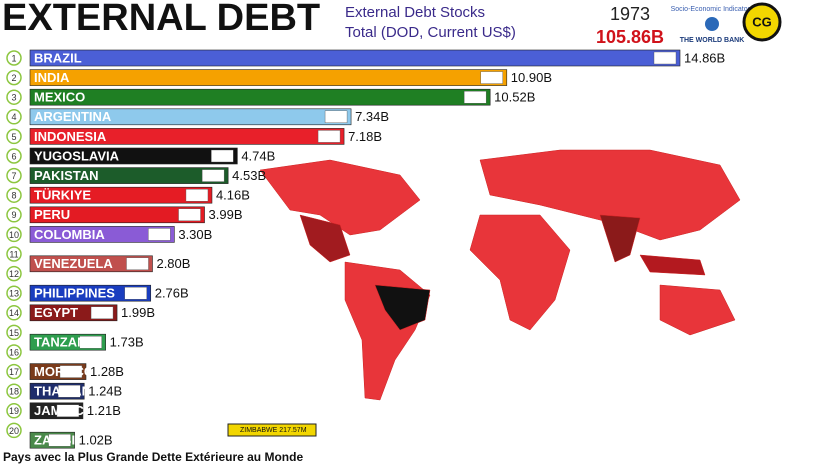 The height and width of the screenshot is (476, 816). I want to click on source: Socio-Economic Indicators, so click(712, 9).